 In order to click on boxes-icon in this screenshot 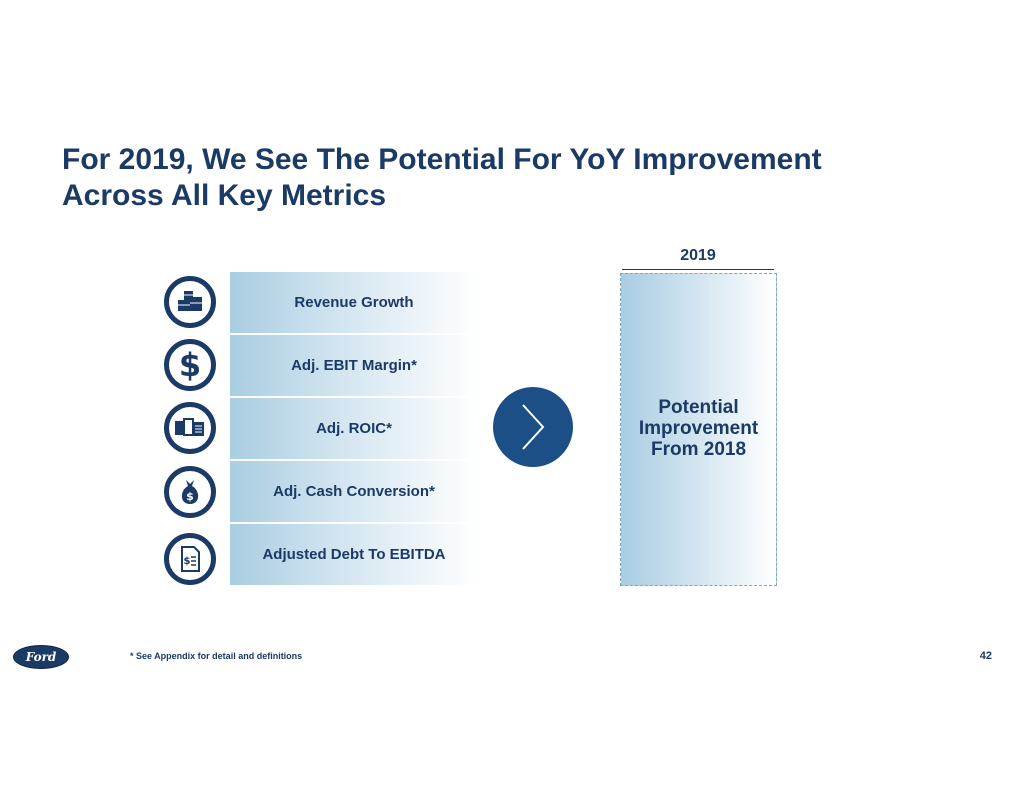, I will do `click(190, 302)`.